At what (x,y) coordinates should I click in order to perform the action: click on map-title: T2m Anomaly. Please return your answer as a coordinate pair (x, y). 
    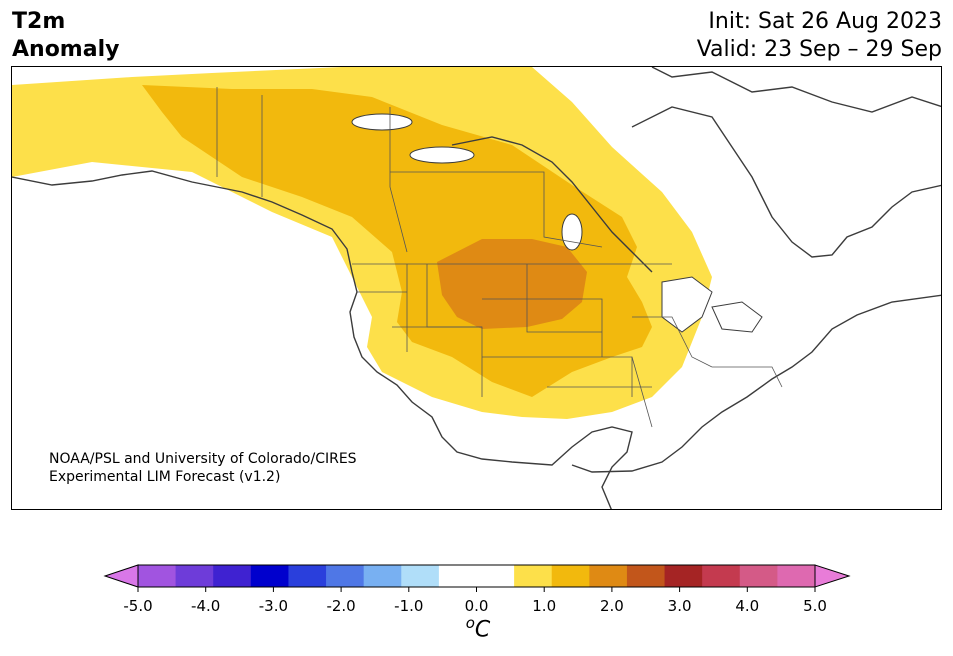
    Looking at the image, I should click on (65, 36).